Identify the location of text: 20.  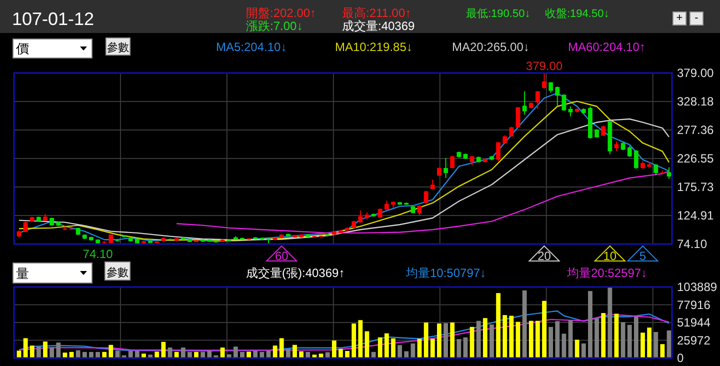
(545, 256).